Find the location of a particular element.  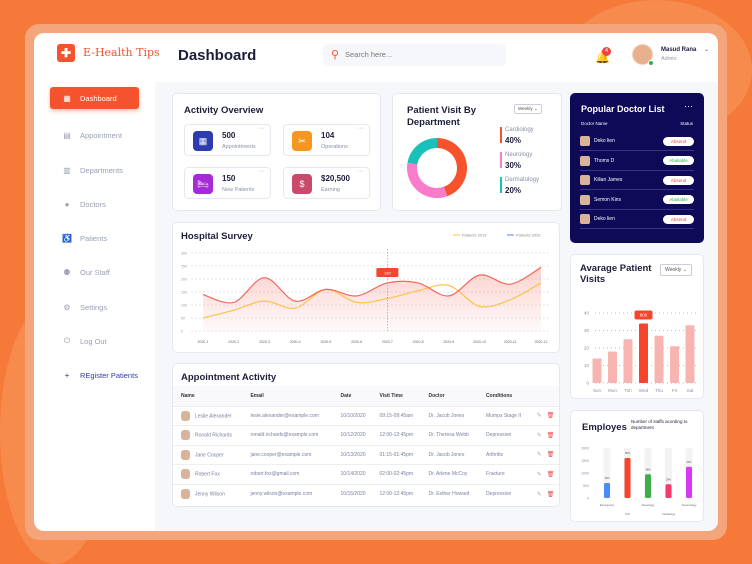

stat-card-appointments: ▦ 500 Appointments ··· is located at coordinates (227, 140).